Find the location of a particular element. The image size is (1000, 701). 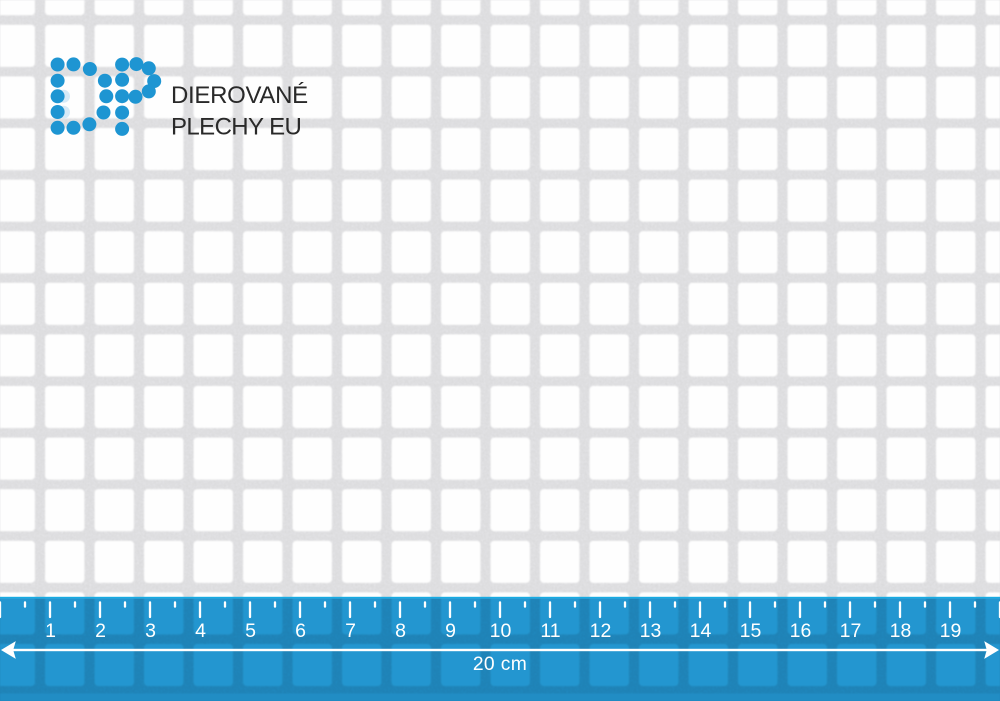

svg-text: 9 is located at coordinates (450, 631).